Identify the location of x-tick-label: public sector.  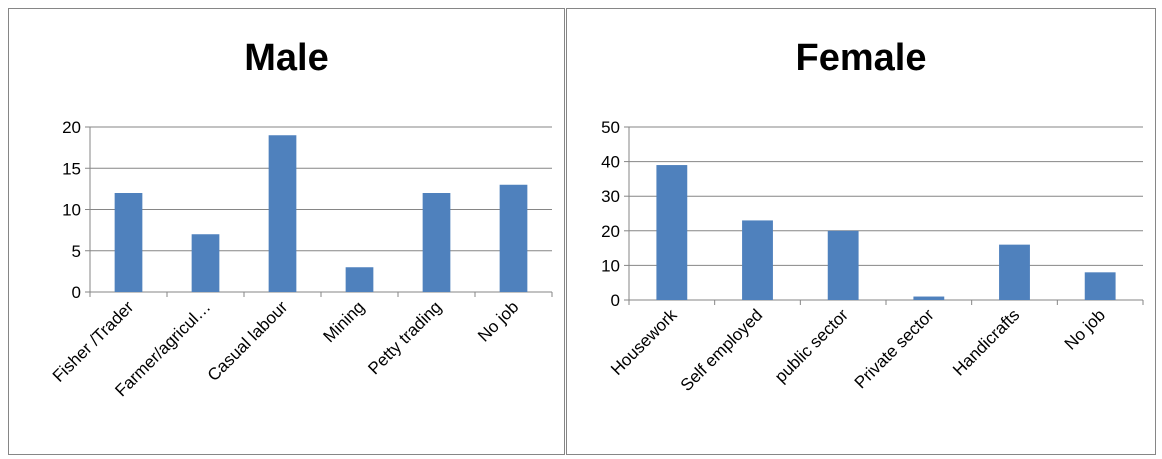
(811, 345).